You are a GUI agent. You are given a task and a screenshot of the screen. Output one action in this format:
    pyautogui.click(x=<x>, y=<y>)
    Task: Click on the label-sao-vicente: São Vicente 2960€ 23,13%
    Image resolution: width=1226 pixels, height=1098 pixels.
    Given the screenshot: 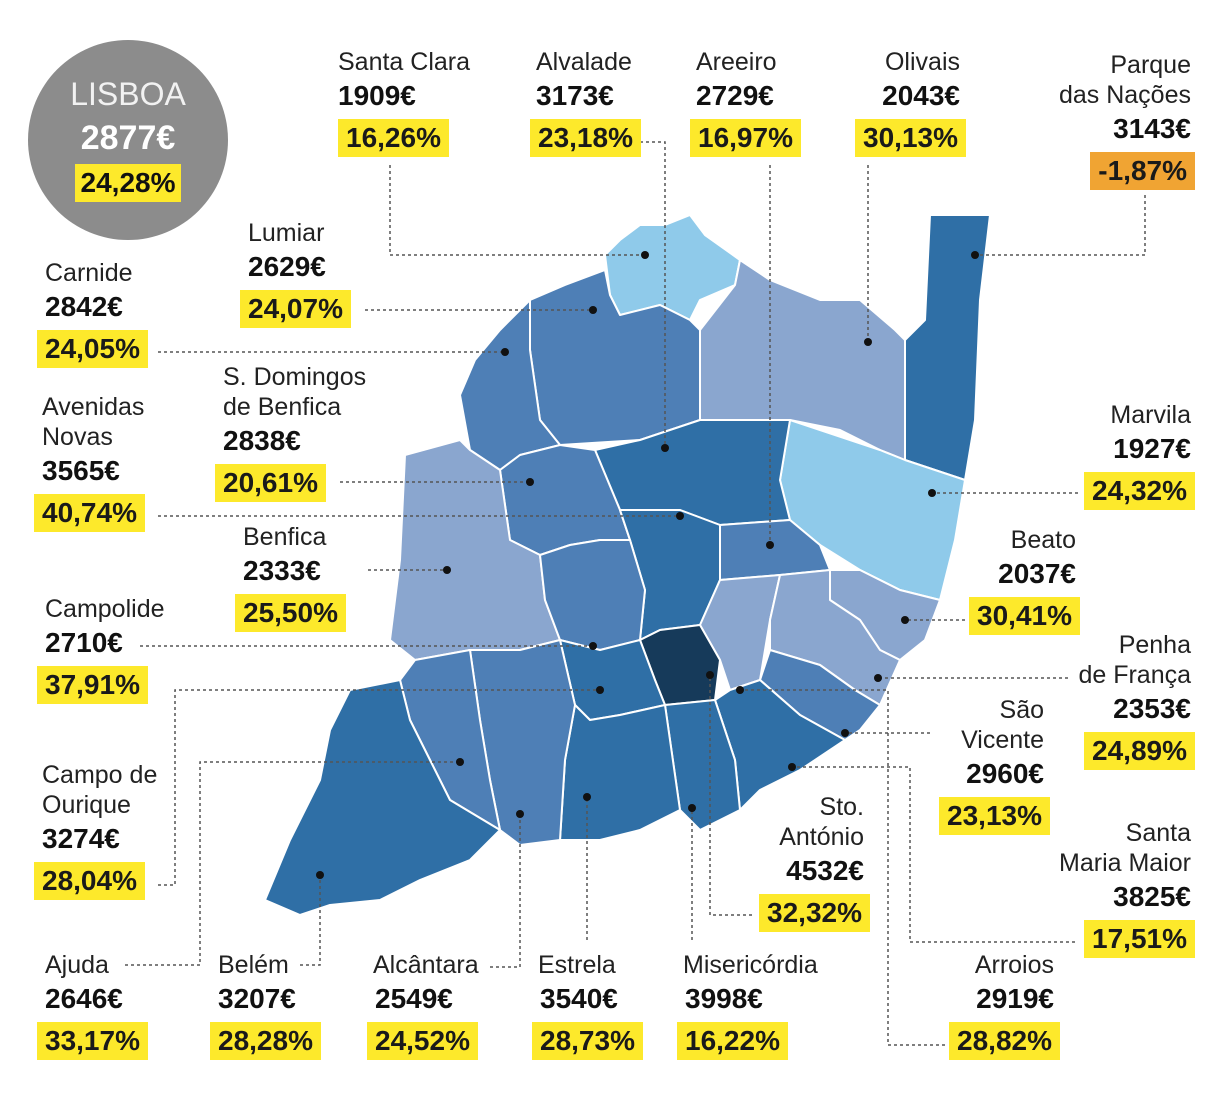 What is the action you would take?
    pyautogui.click(x=975, y=765)
    